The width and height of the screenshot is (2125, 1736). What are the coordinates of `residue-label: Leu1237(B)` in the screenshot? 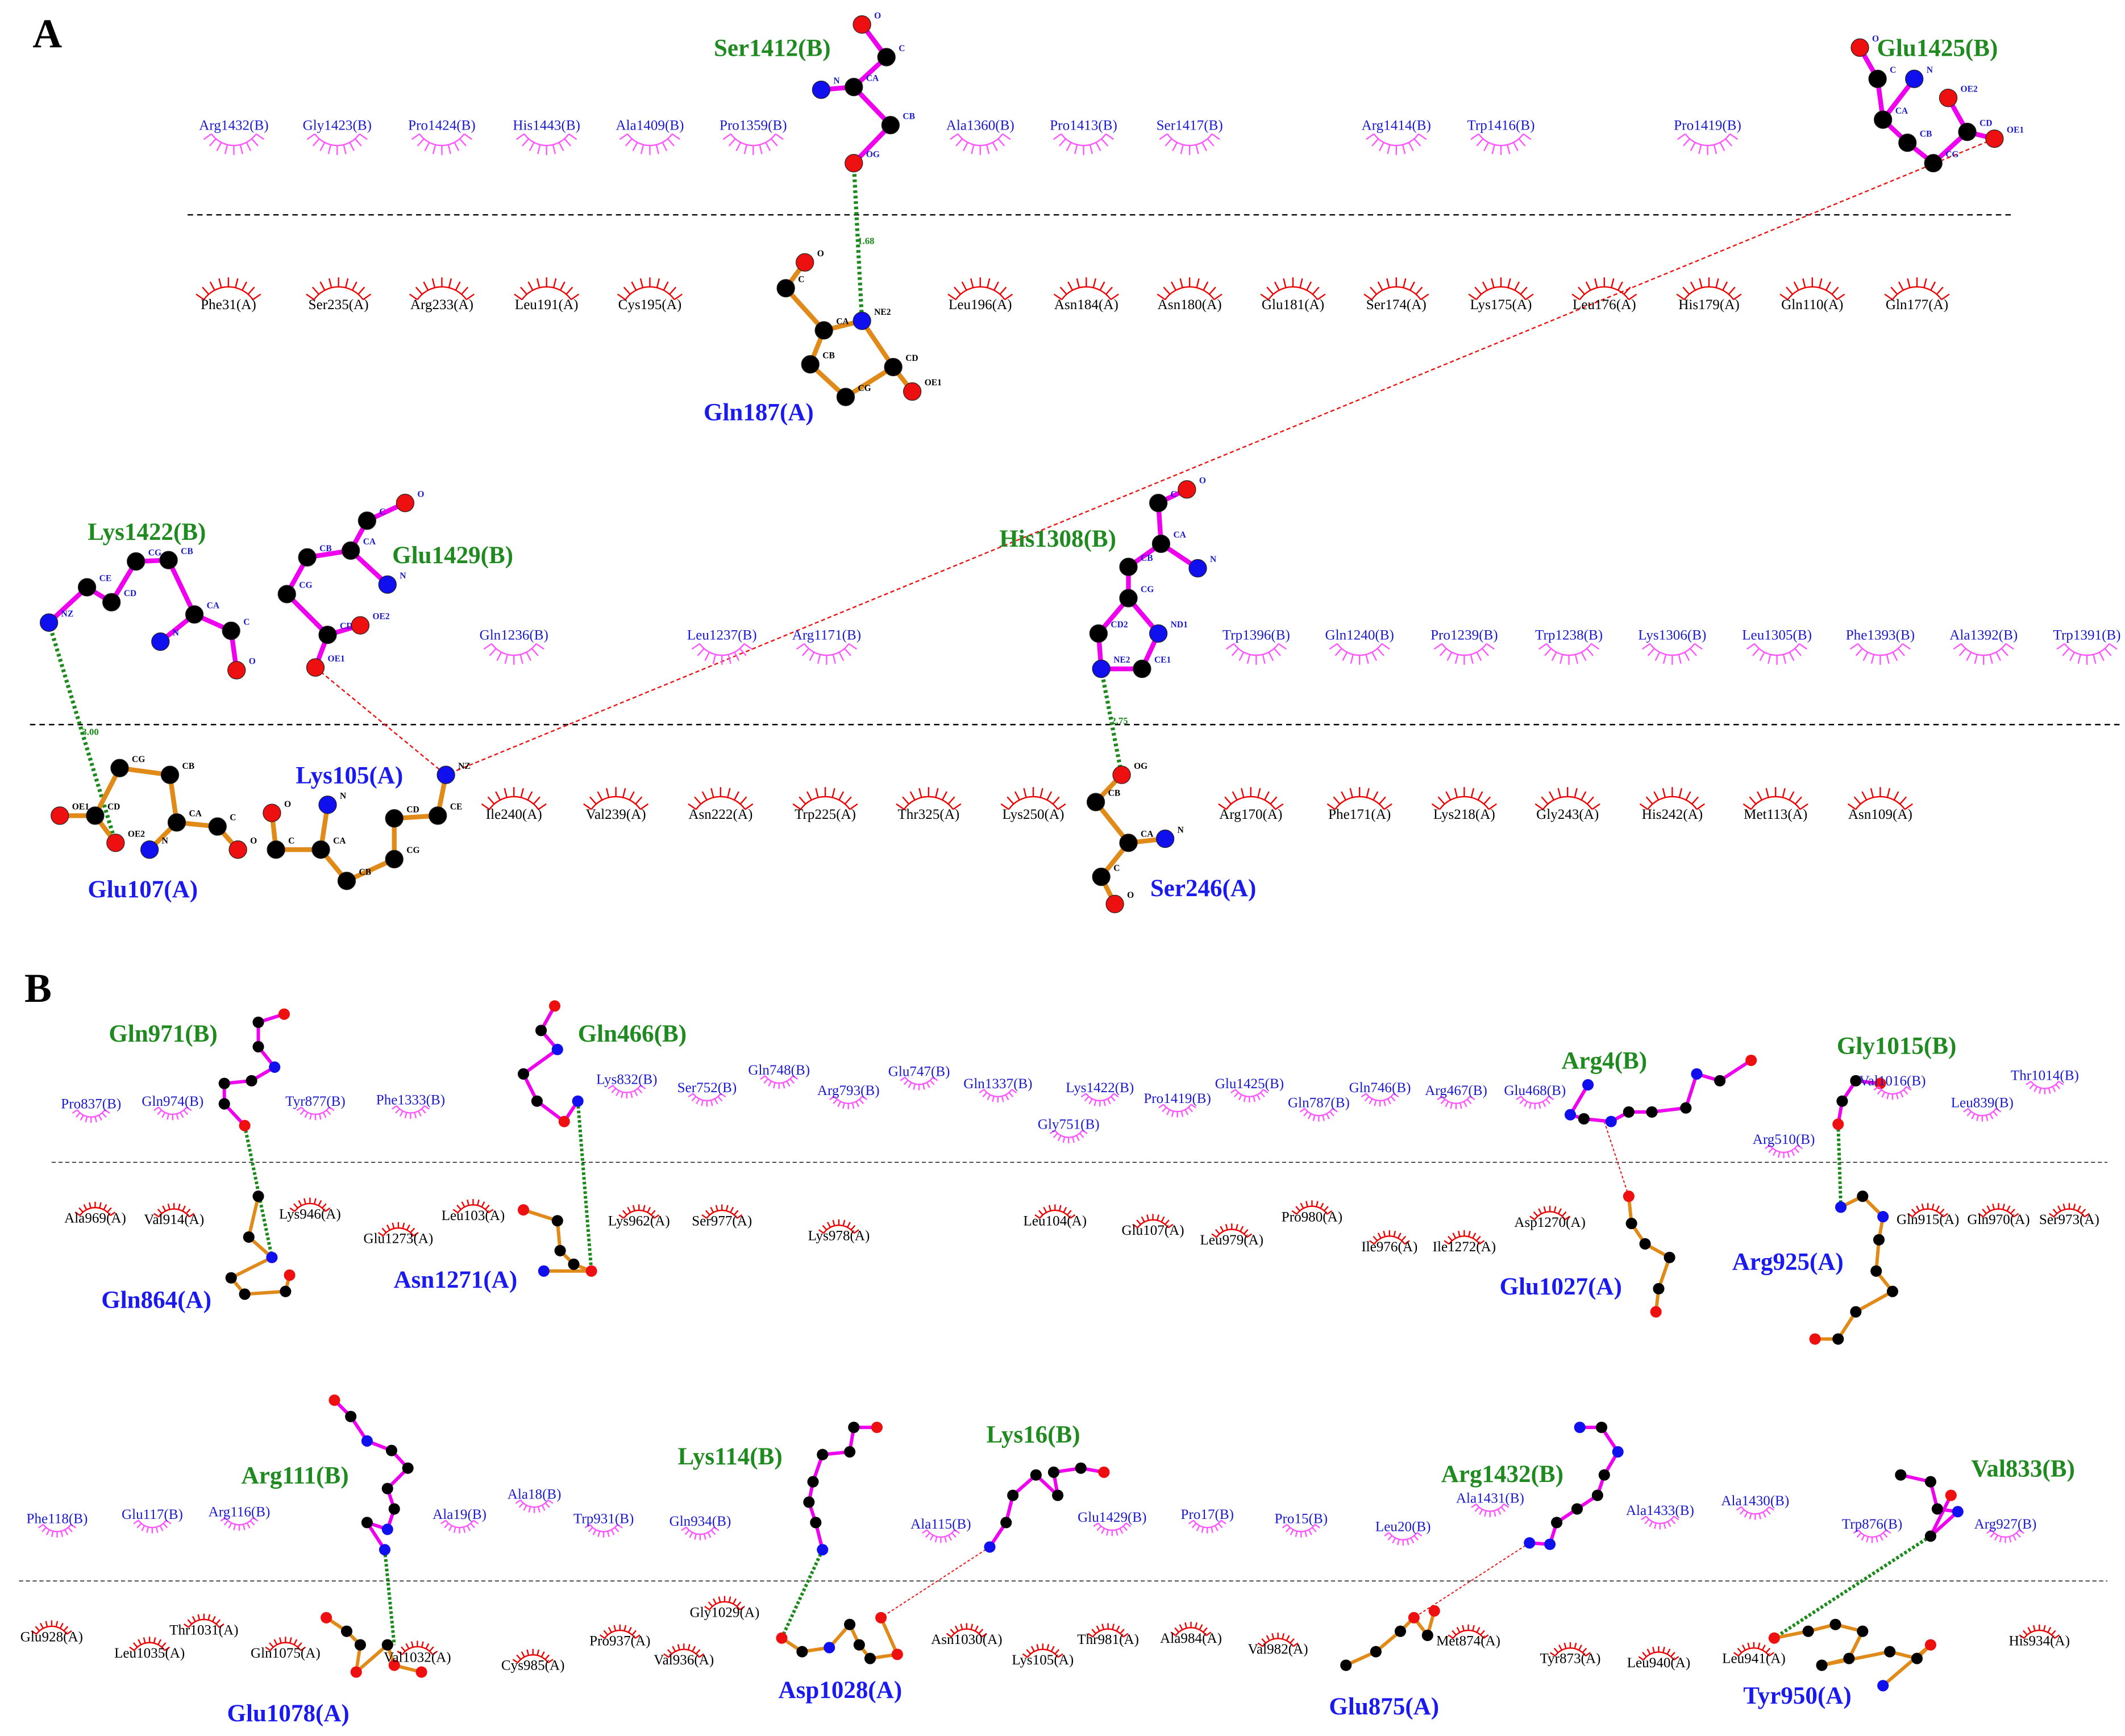 It's located at (722, 635).